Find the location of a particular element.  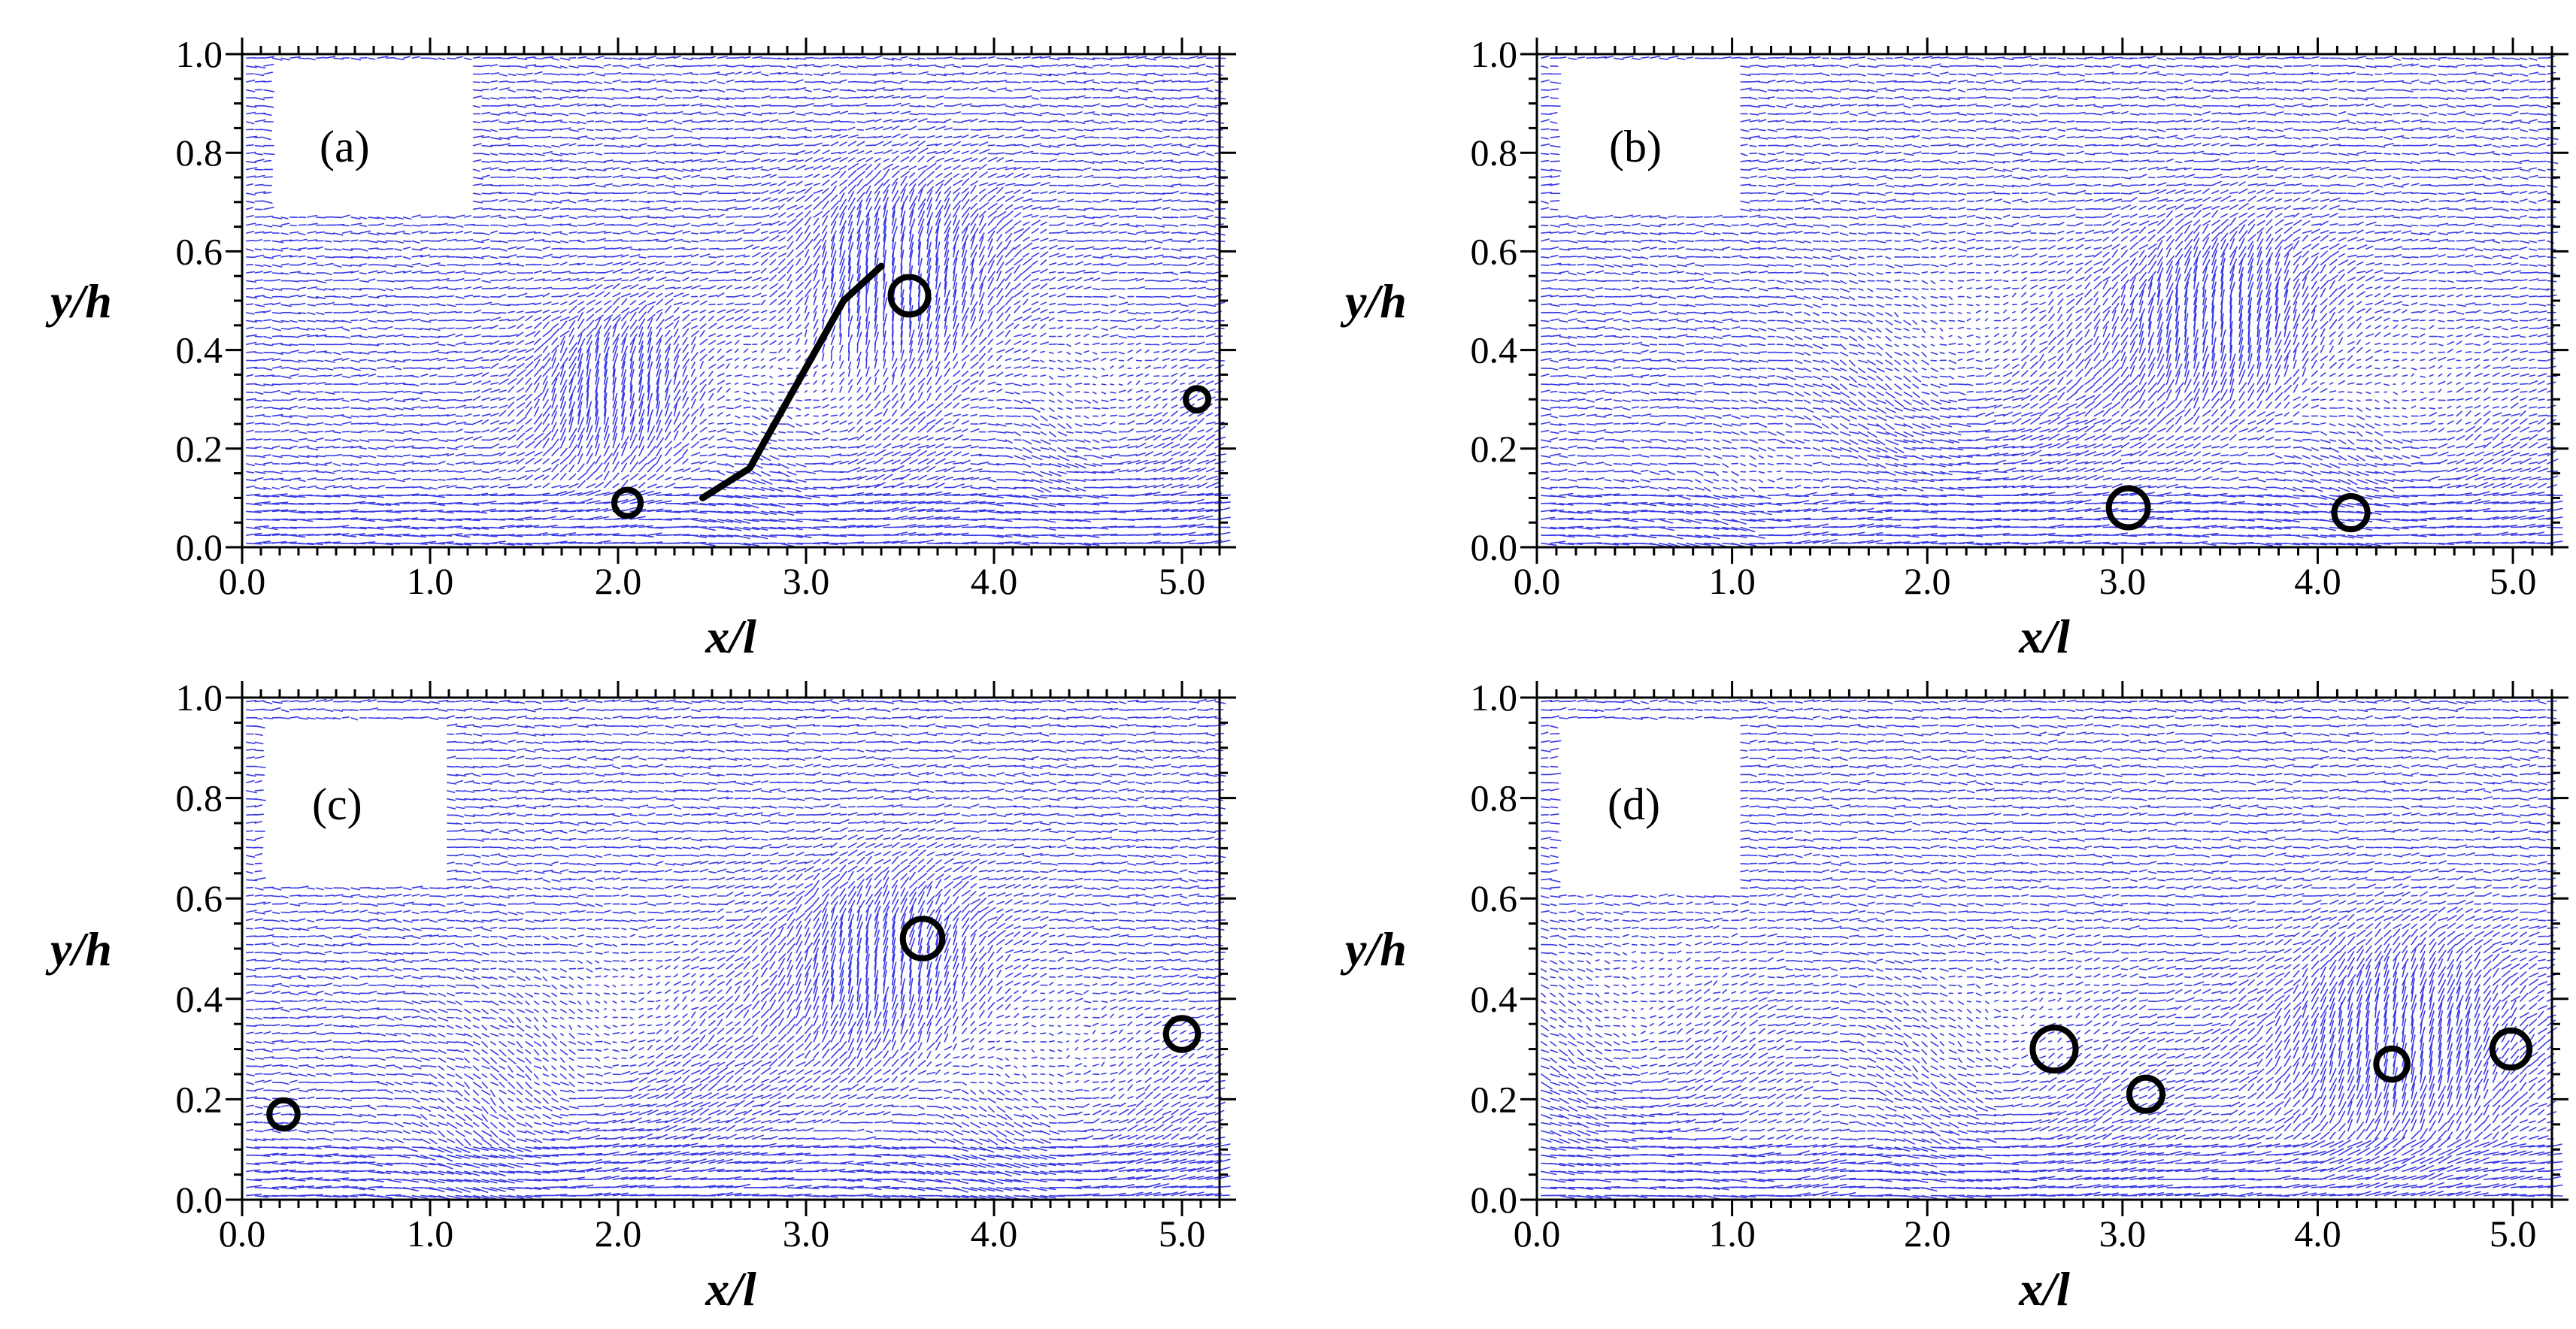

shear-layer-trace is located at coordinates (792, 381).